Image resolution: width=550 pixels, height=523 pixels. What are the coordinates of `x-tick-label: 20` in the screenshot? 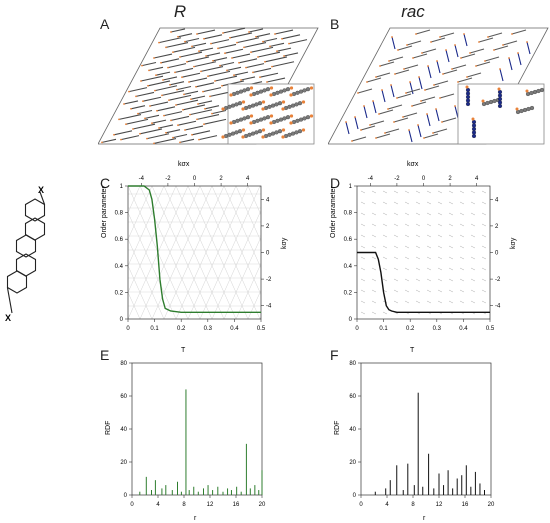 It's located at (491, 505).